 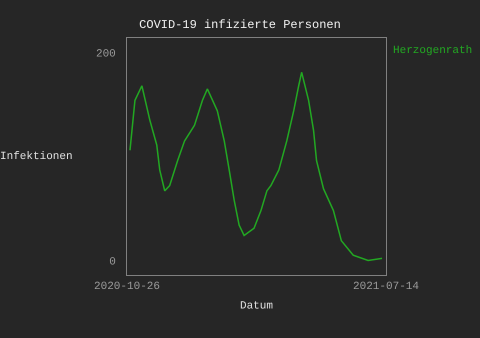 What do you see at coordinates (257, 306) in the screenshot?
I see `x-axis-title: Datum` at bounding box center [257, 306].